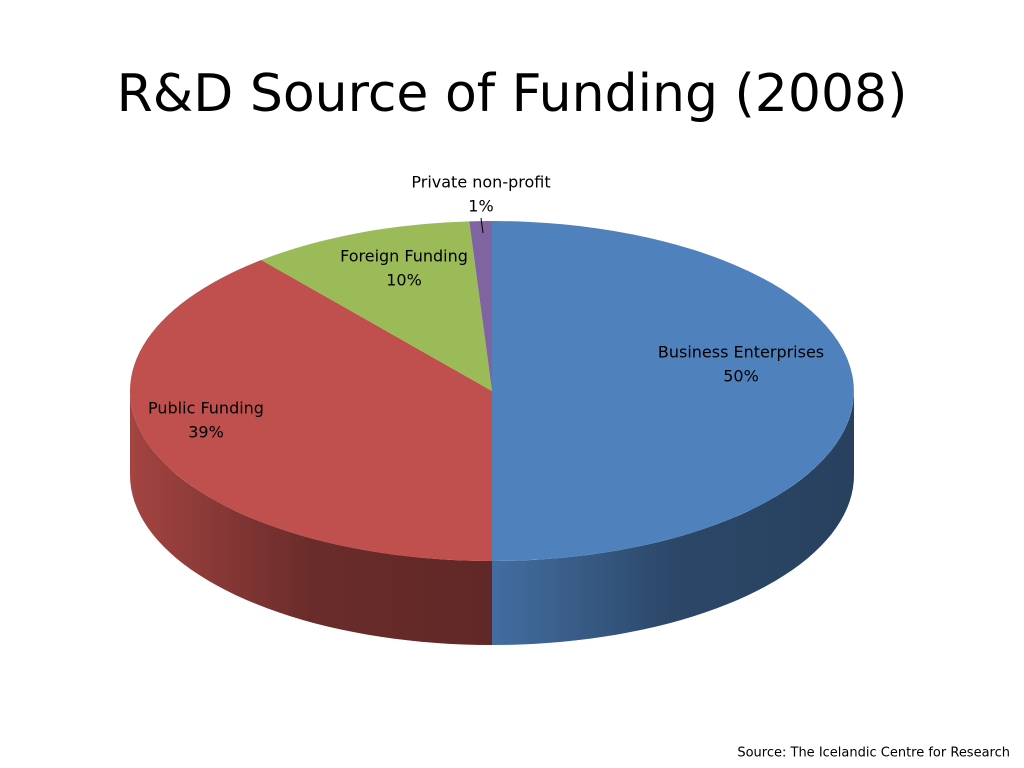 This screenshot has width=1024, height=768. I want to click on slice-value-label: 1%, so click(480, 206).